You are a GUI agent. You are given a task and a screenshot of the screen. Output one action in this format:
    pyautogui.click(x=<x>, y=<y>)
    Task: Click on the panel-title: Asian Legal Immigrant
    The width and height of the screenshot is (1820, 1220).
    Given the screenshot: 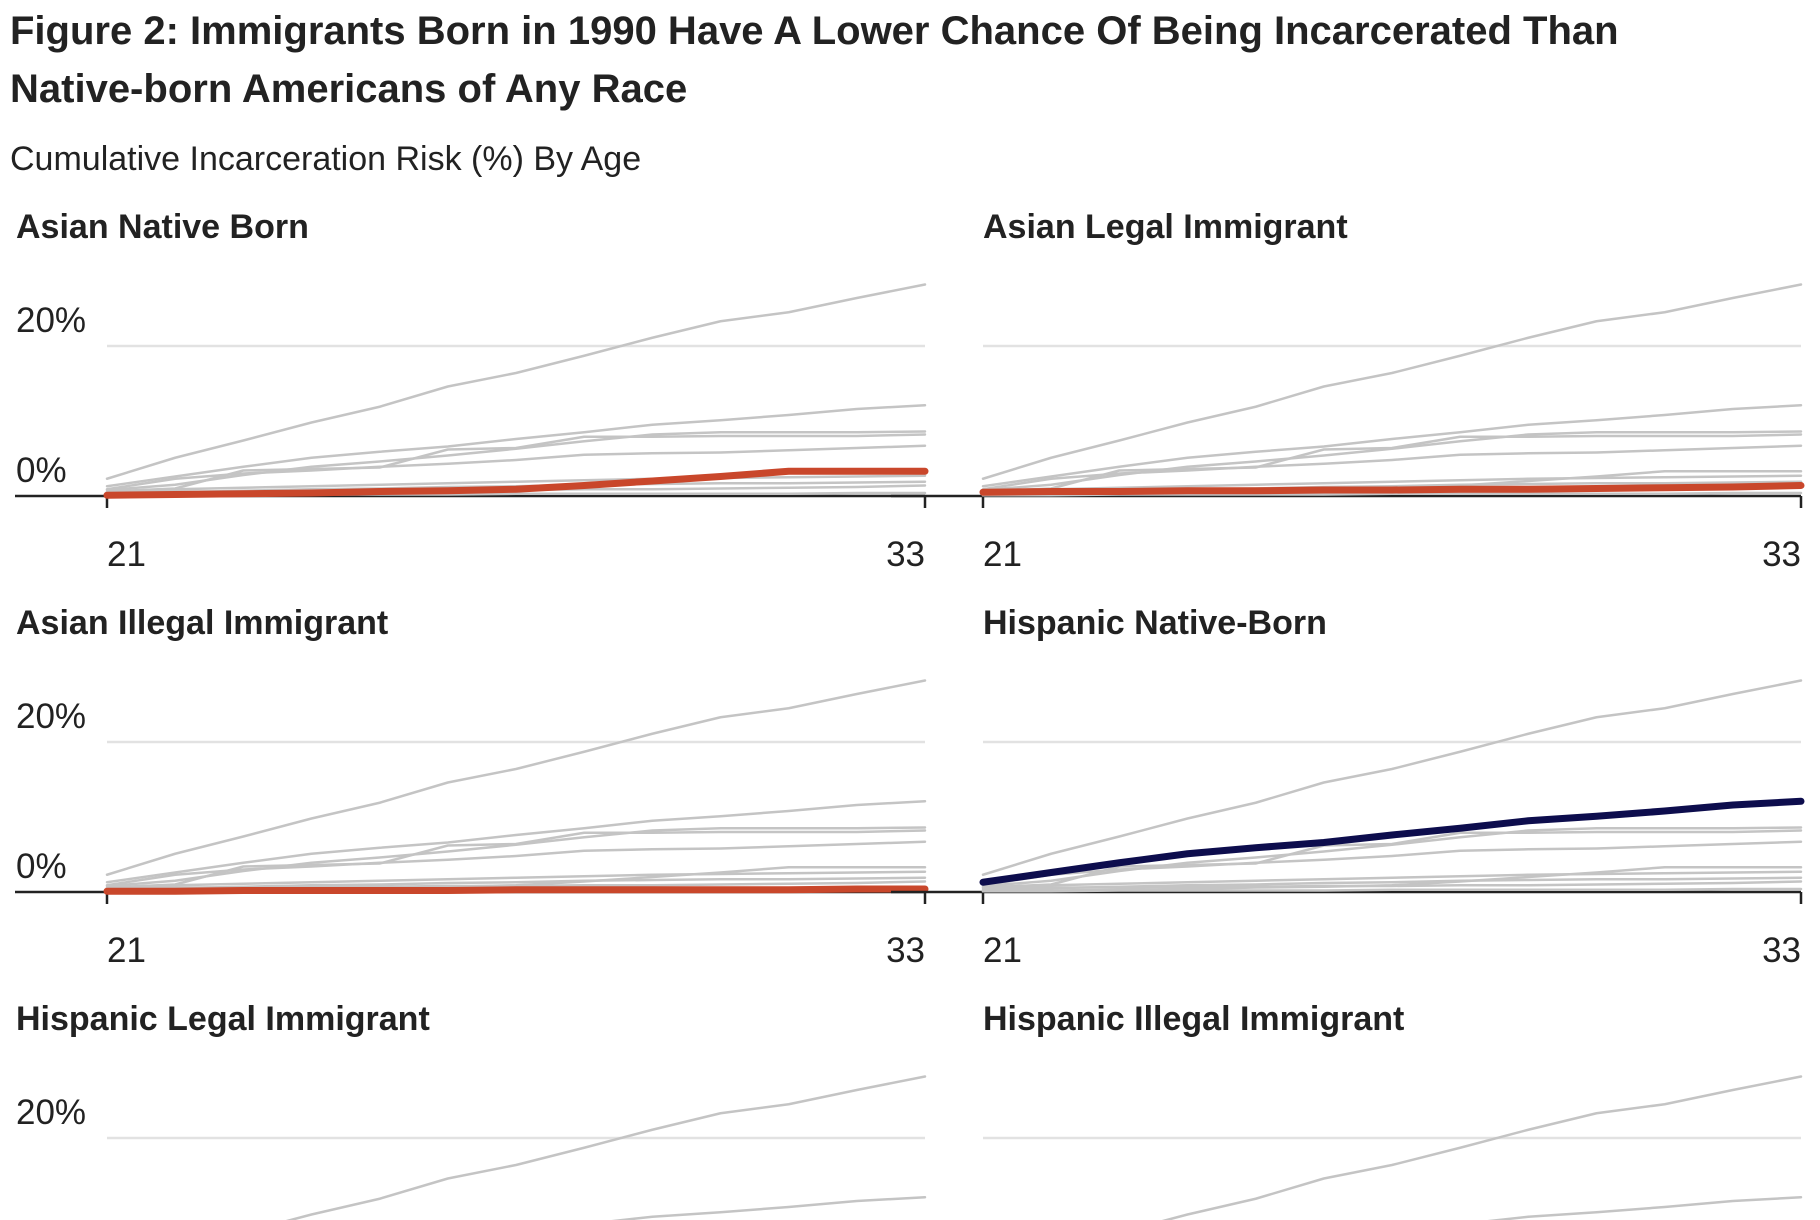 What is the action you would take?
    pyautogui.click(x=1165, y=227)
    